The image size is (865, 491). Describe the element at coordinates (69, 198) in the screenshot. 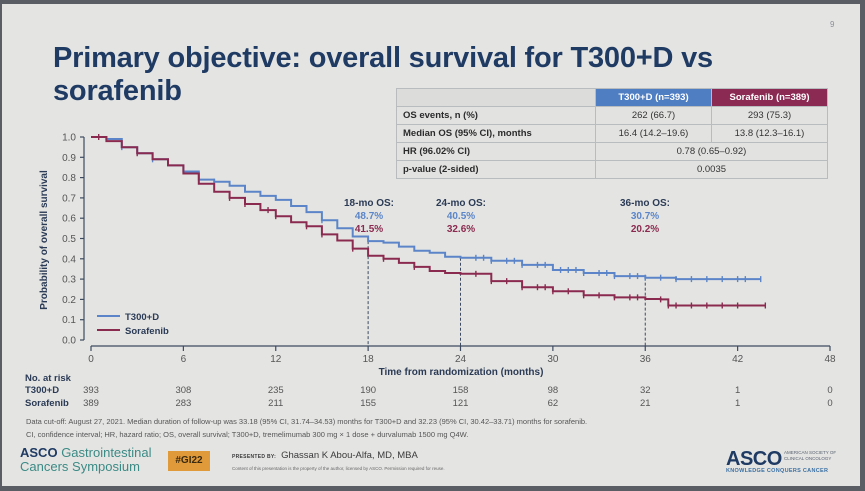

I see `y-tick-label: 0.7` at that location.